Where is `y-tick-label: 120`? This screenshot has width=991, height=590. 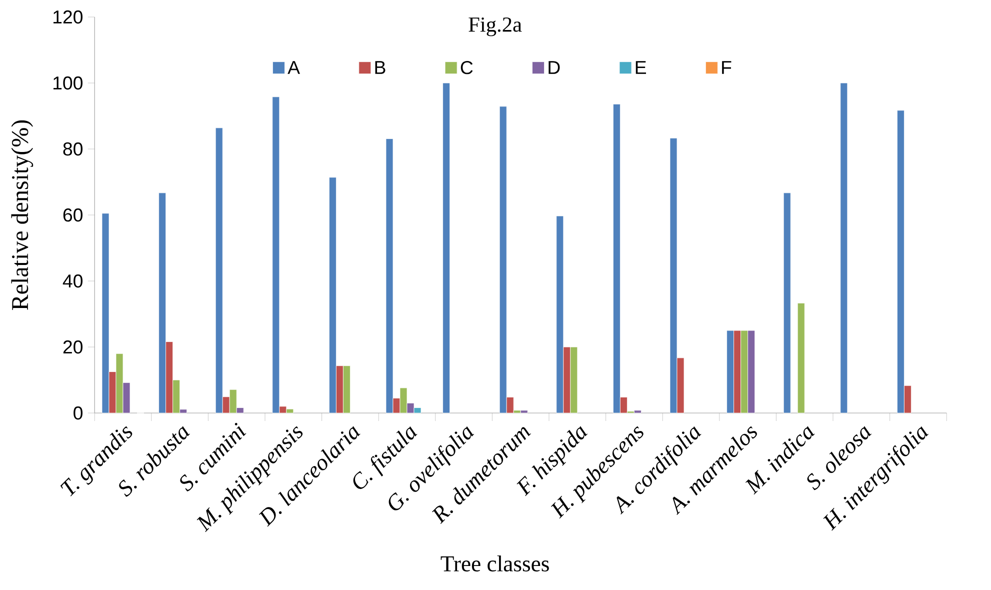
y-tick-label: 120 is located at coordinates (68, 17).